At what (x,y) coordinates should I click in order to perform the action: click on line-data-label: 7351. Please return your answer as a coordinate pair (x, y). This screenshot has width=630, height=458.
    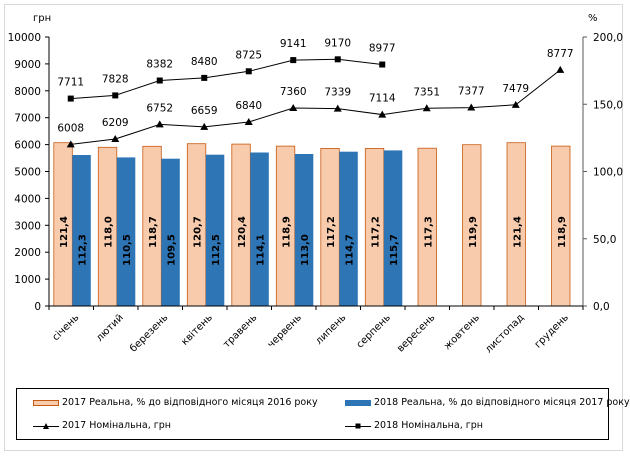
    Looking at the image, I should click on (426, 92).